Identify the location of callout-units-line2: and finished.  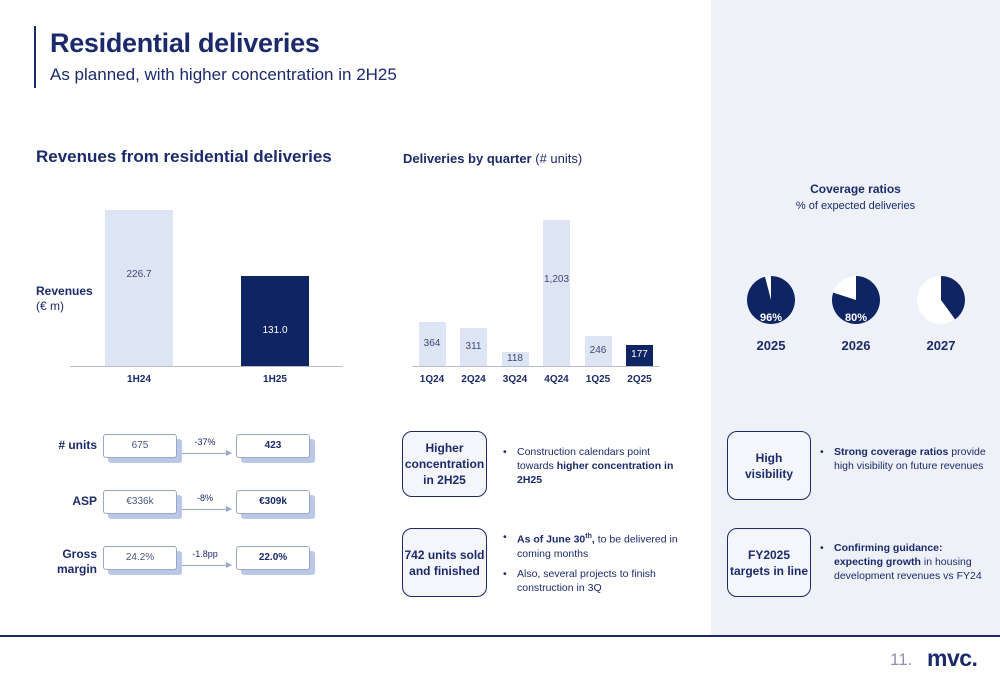
(444, 570).